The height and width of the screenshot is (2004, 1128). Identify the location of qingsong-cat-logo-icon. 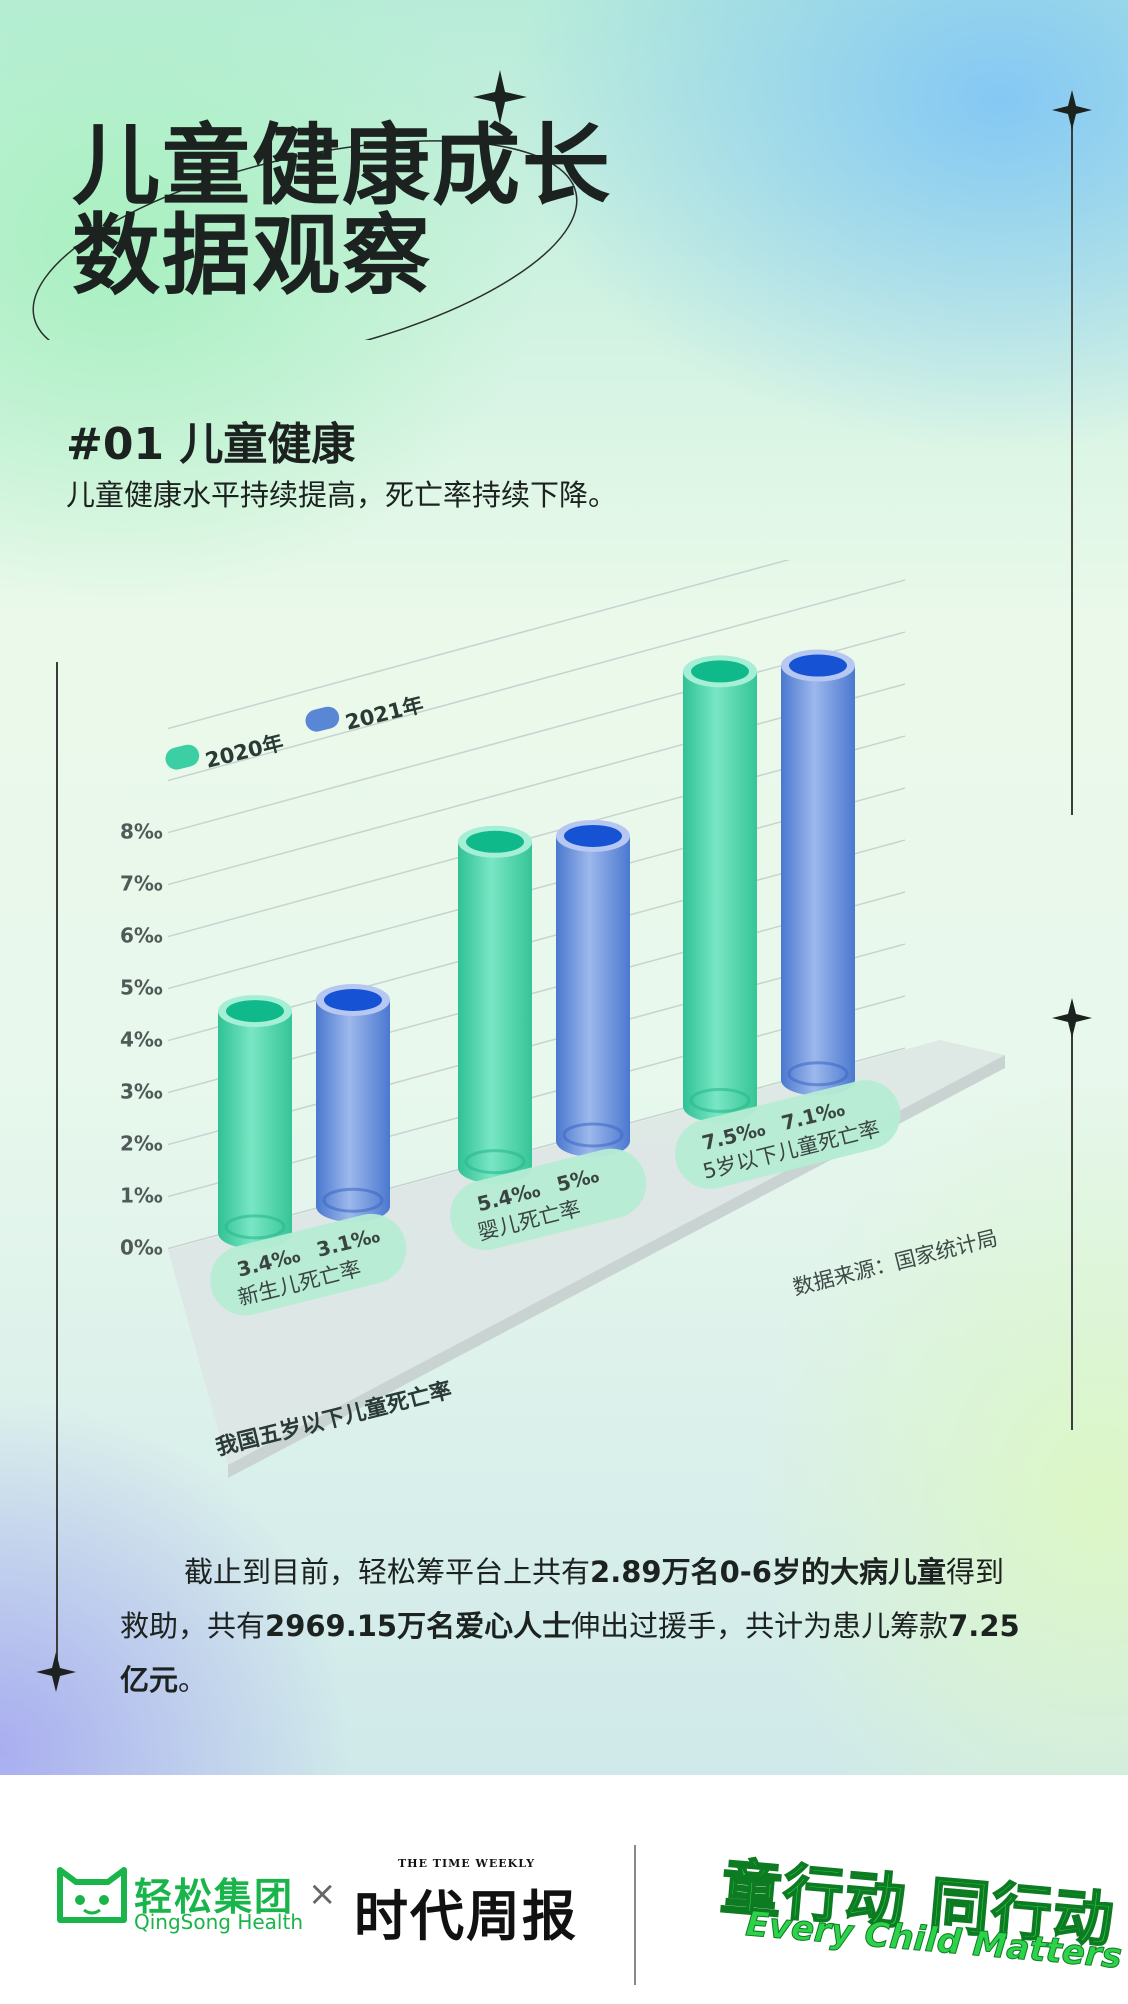
(92, 1895).